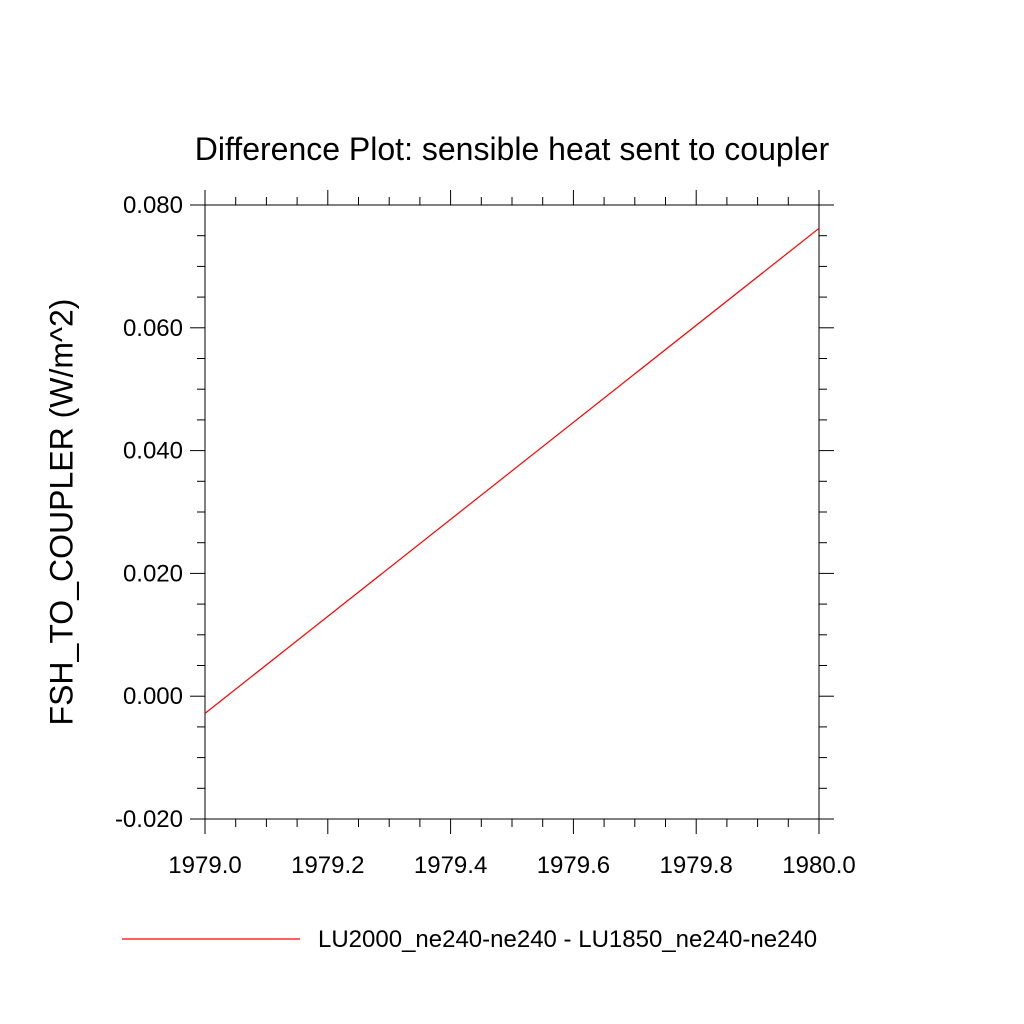 The width and height of the screenshot is (1024, 1024). What do you see at coordinates (573, 865) in the screenshot?
I see `x-tick-label: 1979.6` at bounding box center [573, 865].